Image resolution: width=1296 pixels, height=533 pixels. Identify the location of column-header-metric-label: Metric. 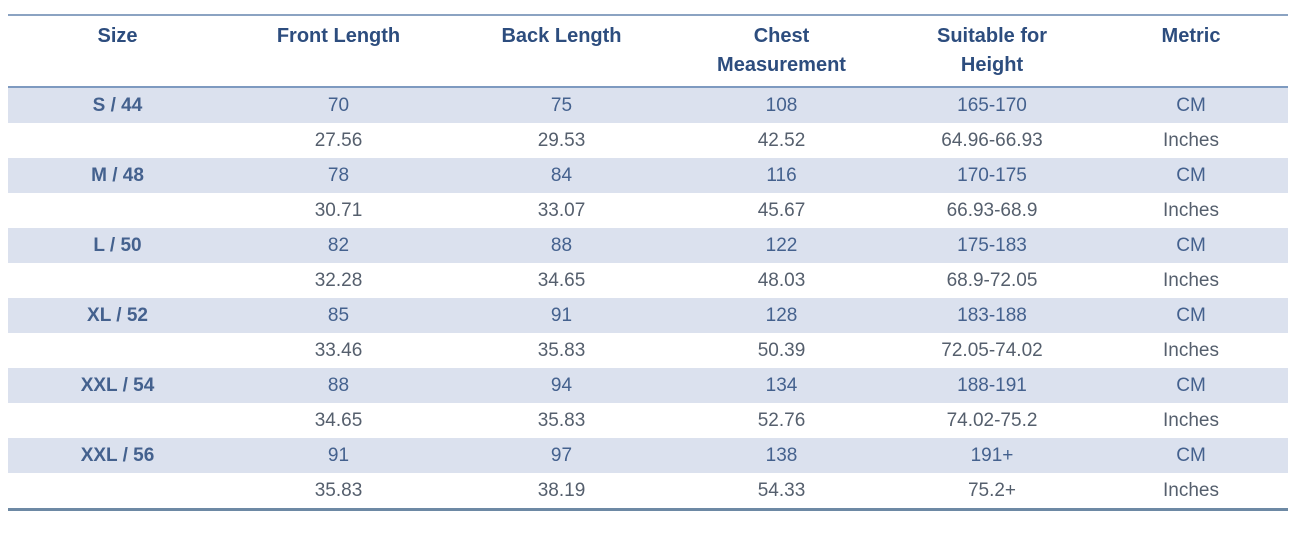
(1191, 36).